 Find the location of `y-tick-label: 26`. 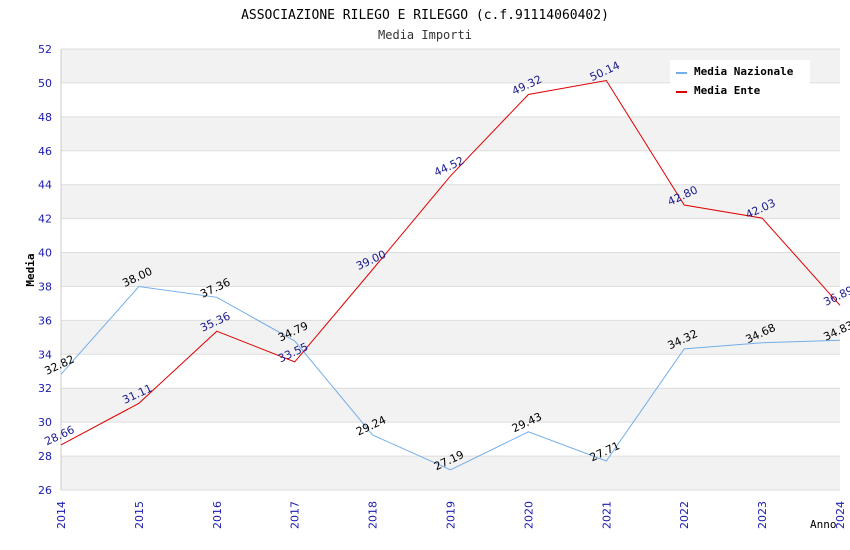

y-tick-label: 26 is located at coordinates (45, 490).